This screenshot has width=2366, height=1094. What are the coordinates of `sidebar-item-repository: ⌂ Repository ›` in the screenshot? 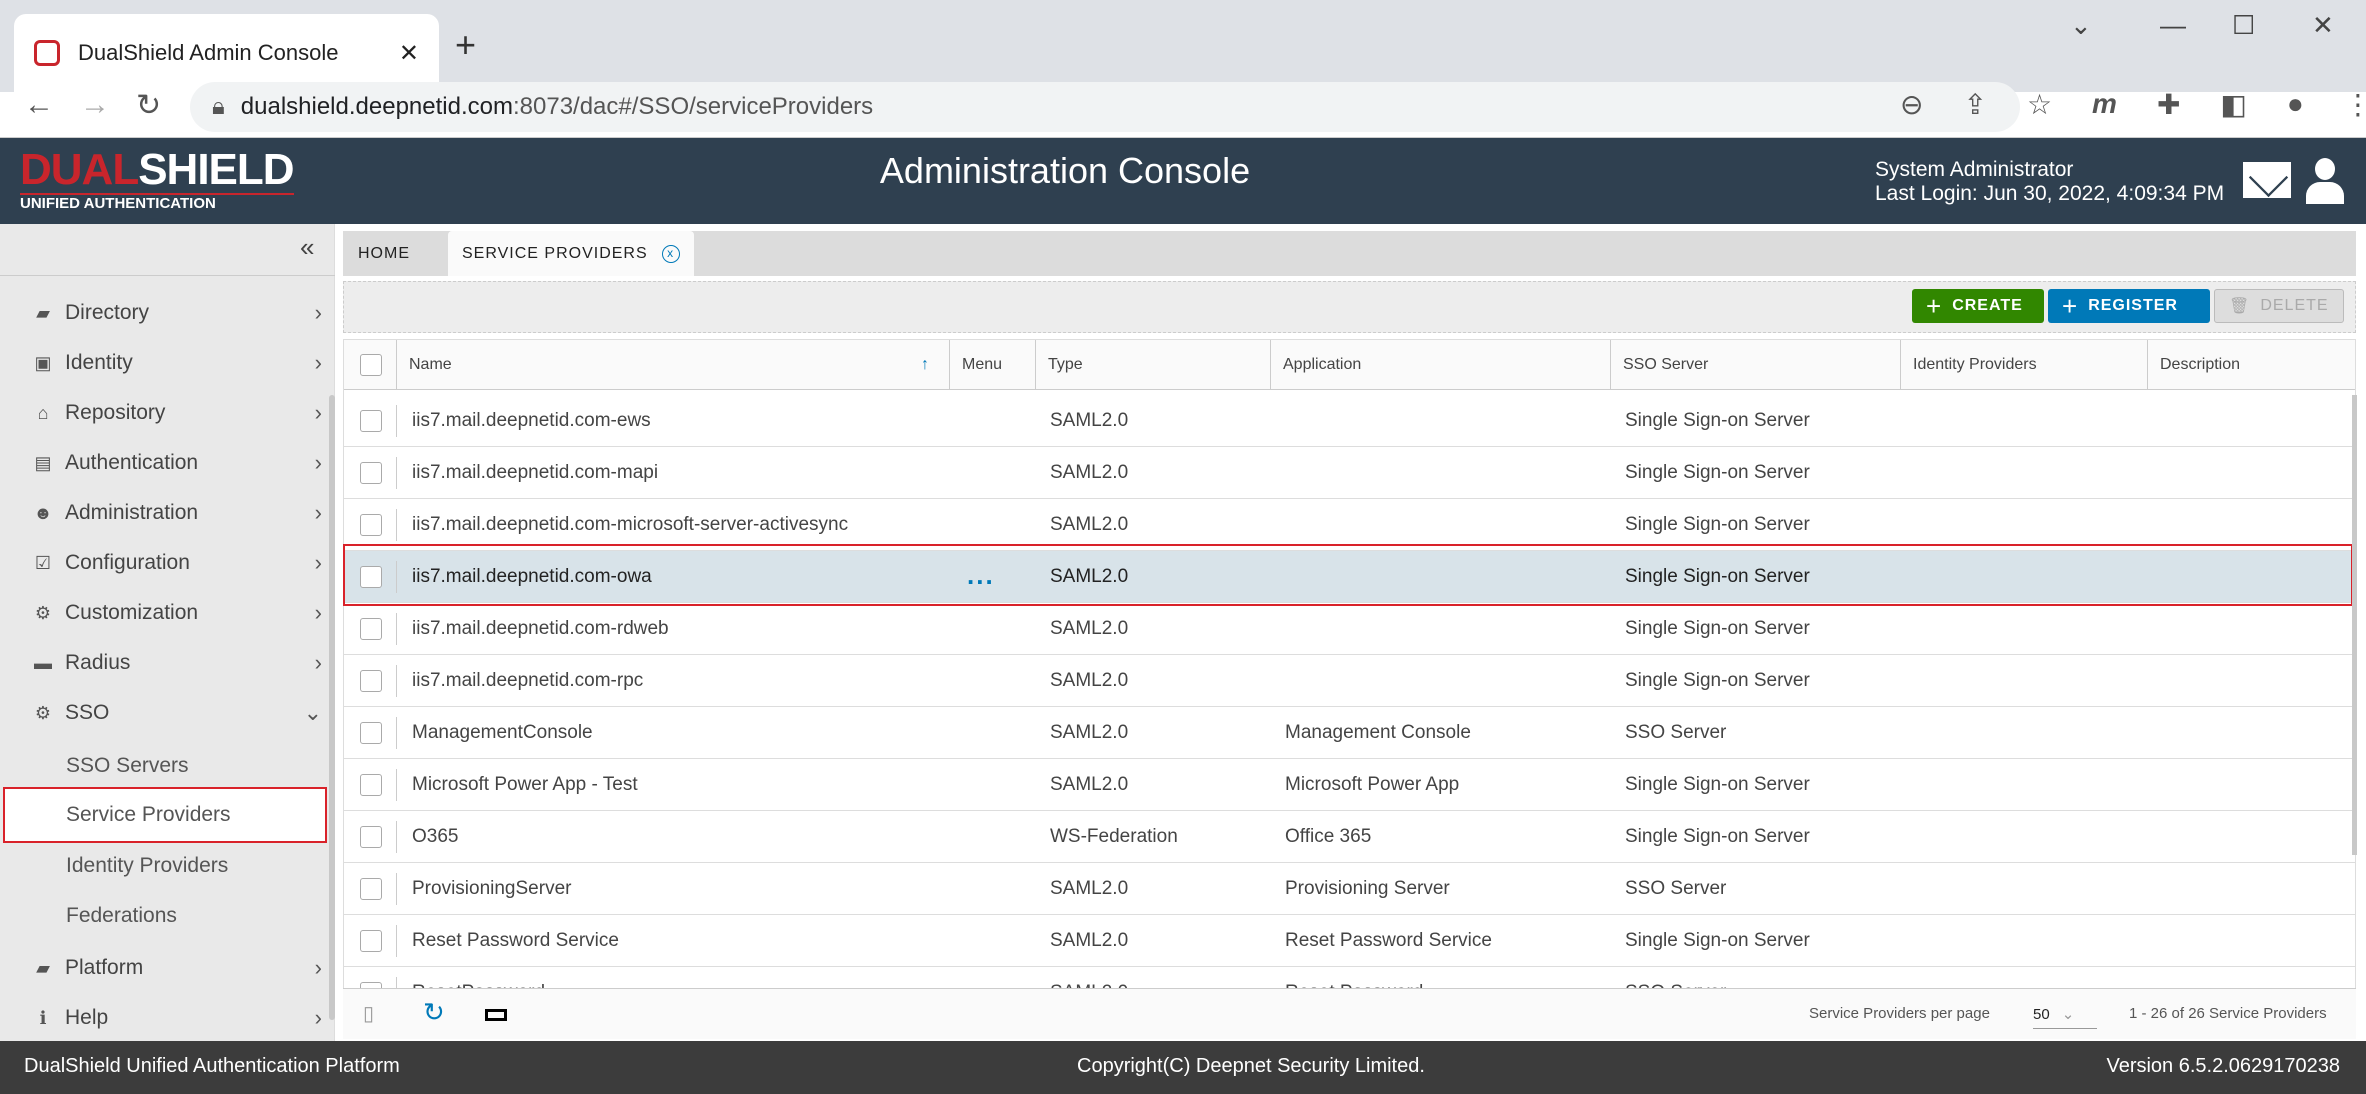 It's located at (165, 413).